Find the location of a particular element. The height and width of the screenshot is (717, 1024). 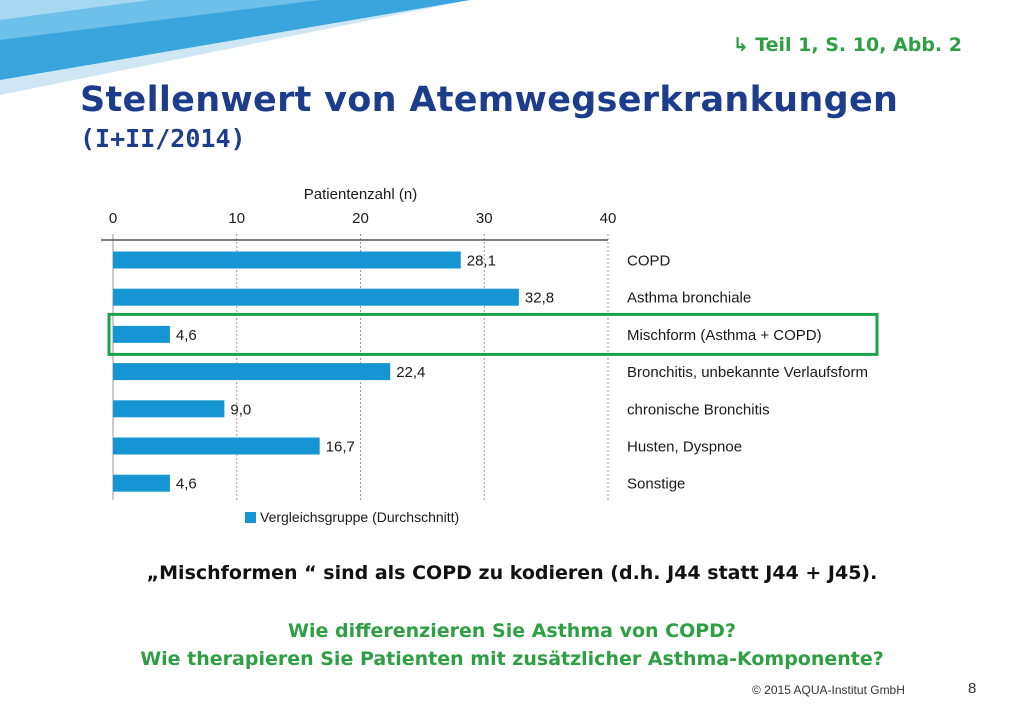

copyright: © 2015 AQUA-Institut GmbH is located at coordinates (828, 690).